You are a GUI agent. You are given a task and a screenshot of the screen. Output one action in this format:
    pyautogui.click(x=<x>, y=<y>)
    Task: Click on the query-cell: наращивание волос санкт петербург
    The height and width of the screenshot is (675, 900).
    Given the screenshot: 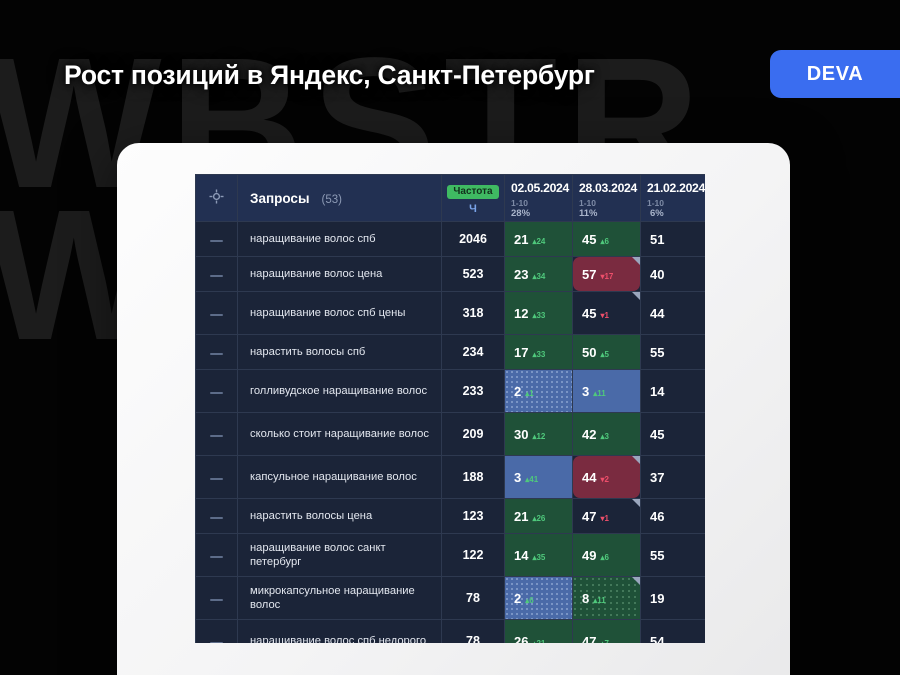 What is the action you would take?
    pyautogui.click(x=339, y=555)
    